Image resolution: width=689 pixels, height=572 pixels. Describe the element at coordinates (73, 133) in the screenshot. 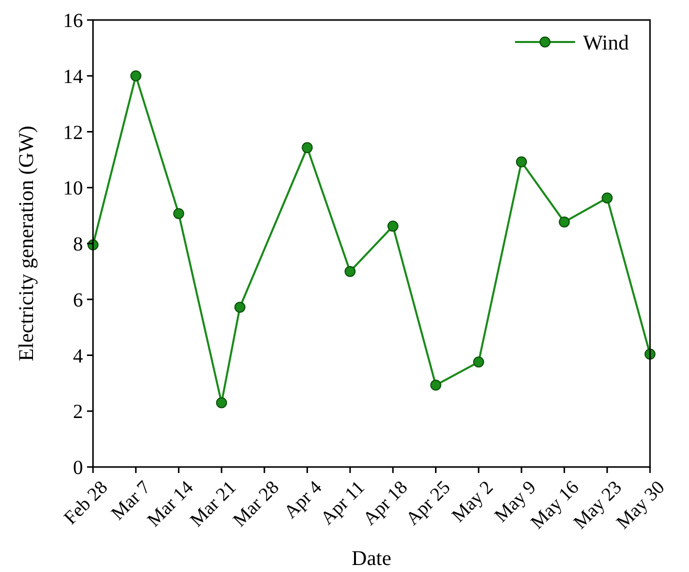

I see `y-tick-label: 12` at that location.